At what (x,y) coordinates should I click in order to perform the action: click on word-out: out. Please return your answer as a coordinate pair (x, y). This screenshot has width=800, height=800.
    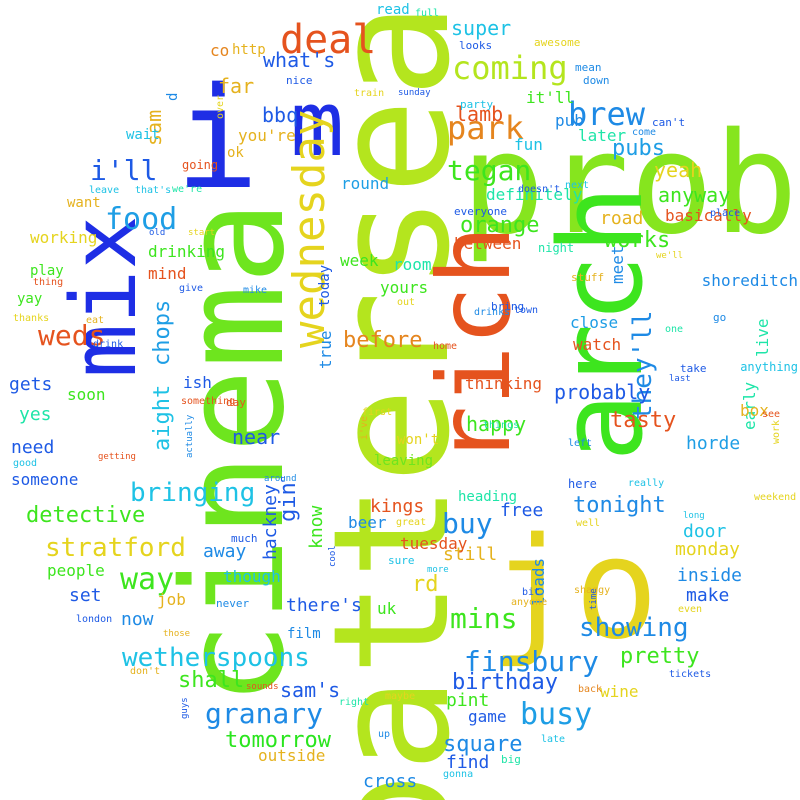
    Looking at the image, I should click on (406, 302).